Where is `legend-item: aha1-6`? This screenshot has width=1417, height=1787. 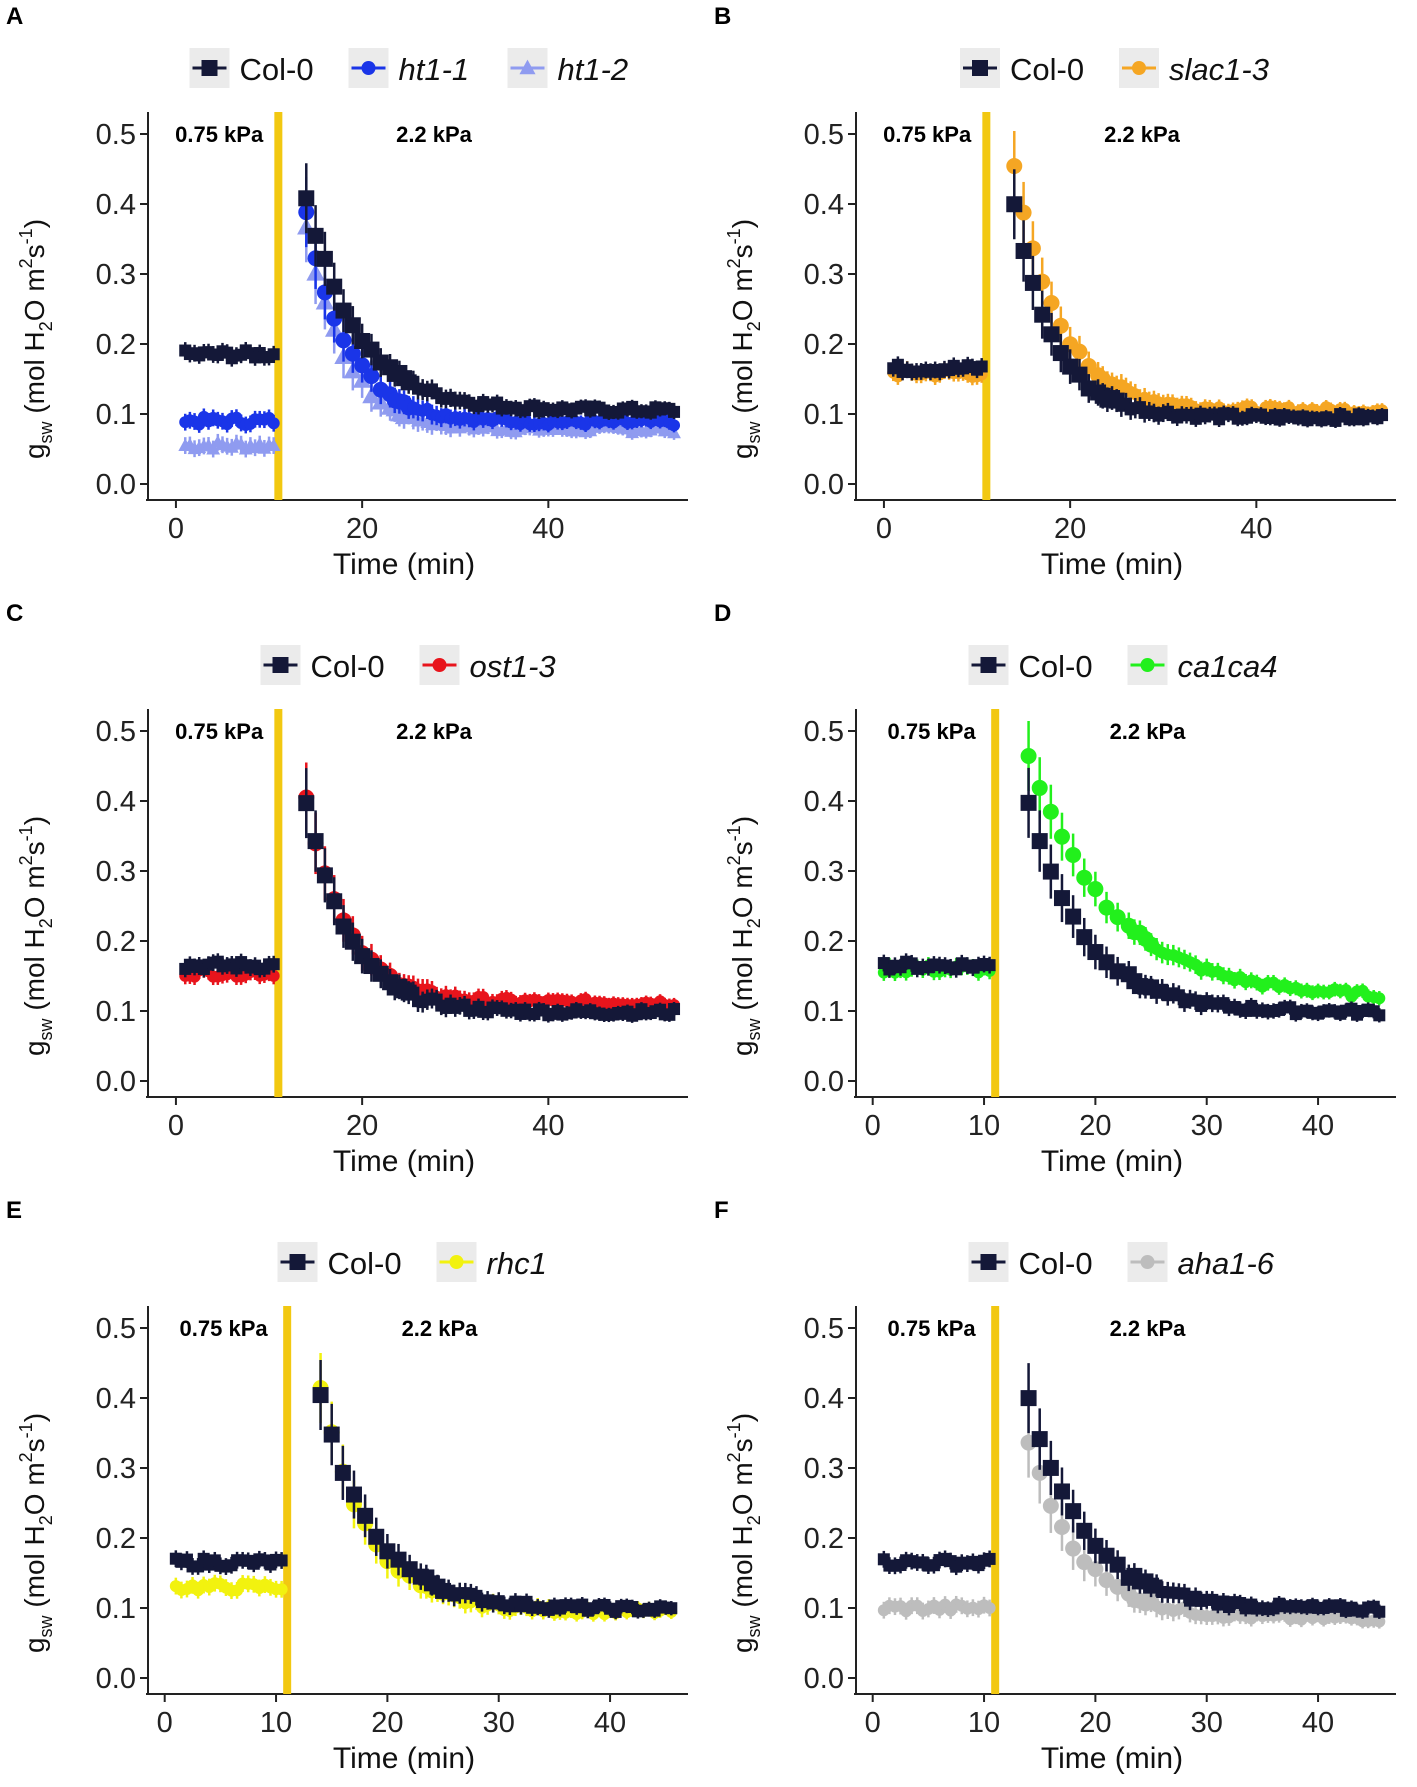
legend-item: aha1-6 is located at coordinates (1201, 1262).